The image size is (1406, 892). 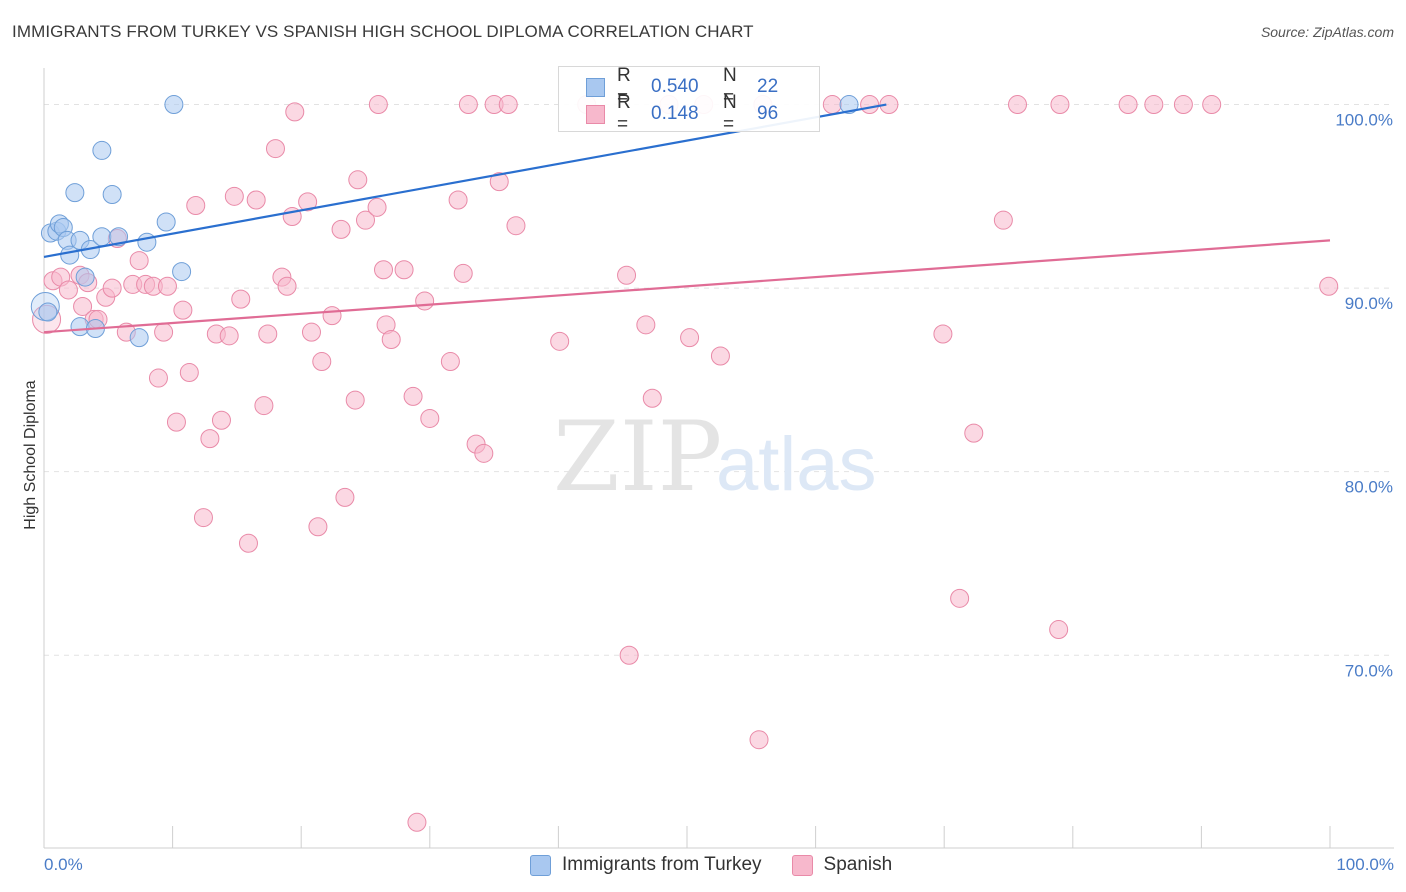 What do you see at coordinates (841, 865) in the screenshot?
I see `legend-item-spanish: Spanish` at bounding box center [841, 865].